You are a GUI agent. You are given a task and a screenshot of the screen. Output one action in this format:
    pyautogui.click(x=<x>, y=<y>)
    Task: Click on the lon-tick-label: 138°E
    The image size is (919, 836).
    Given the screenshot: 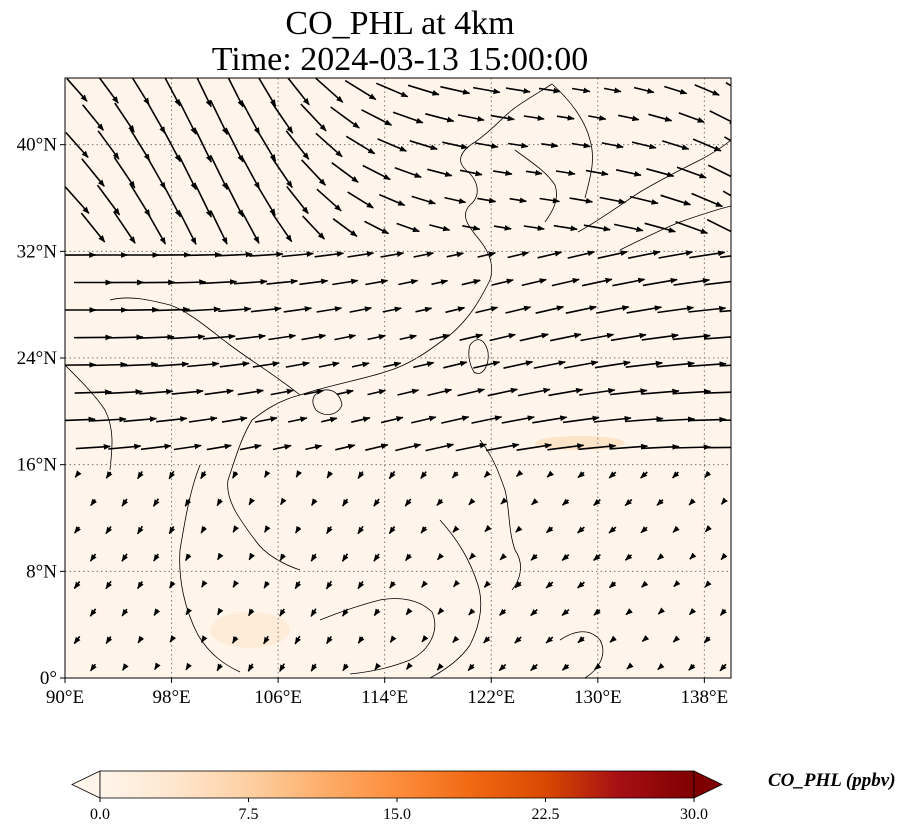 What is the action you would take?
    pyautogui.click(x=705, y=697)
    